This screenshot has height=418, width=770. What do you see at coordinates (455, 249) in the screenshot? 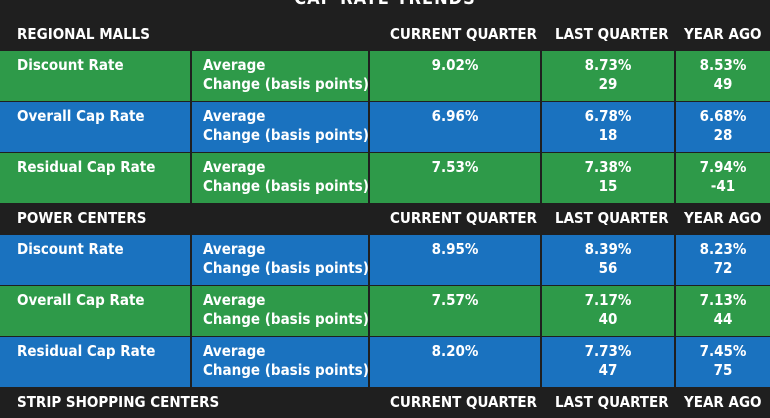
I see `current-value: 8.95%` at bounding box center [455, 249].